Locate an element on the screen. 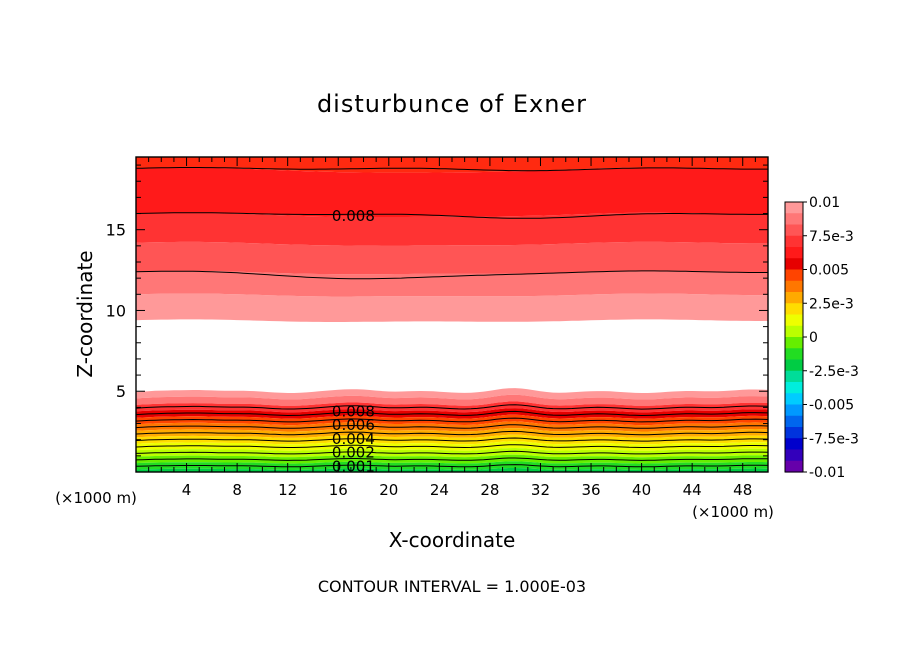  x-tick-label: 20 is located at coordinates (388, 490).